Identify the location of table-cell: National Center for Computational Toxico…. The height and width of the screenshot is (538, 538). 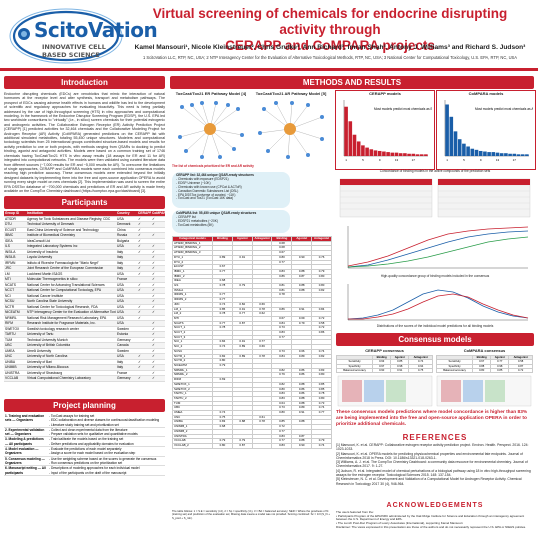
(71, 290).